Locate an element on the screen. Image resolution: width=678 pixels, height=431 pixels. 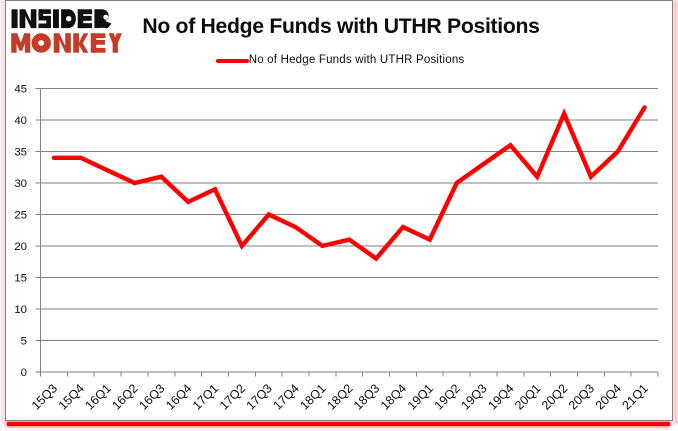
svg-text: 0 is located at coordinates (24, 373).